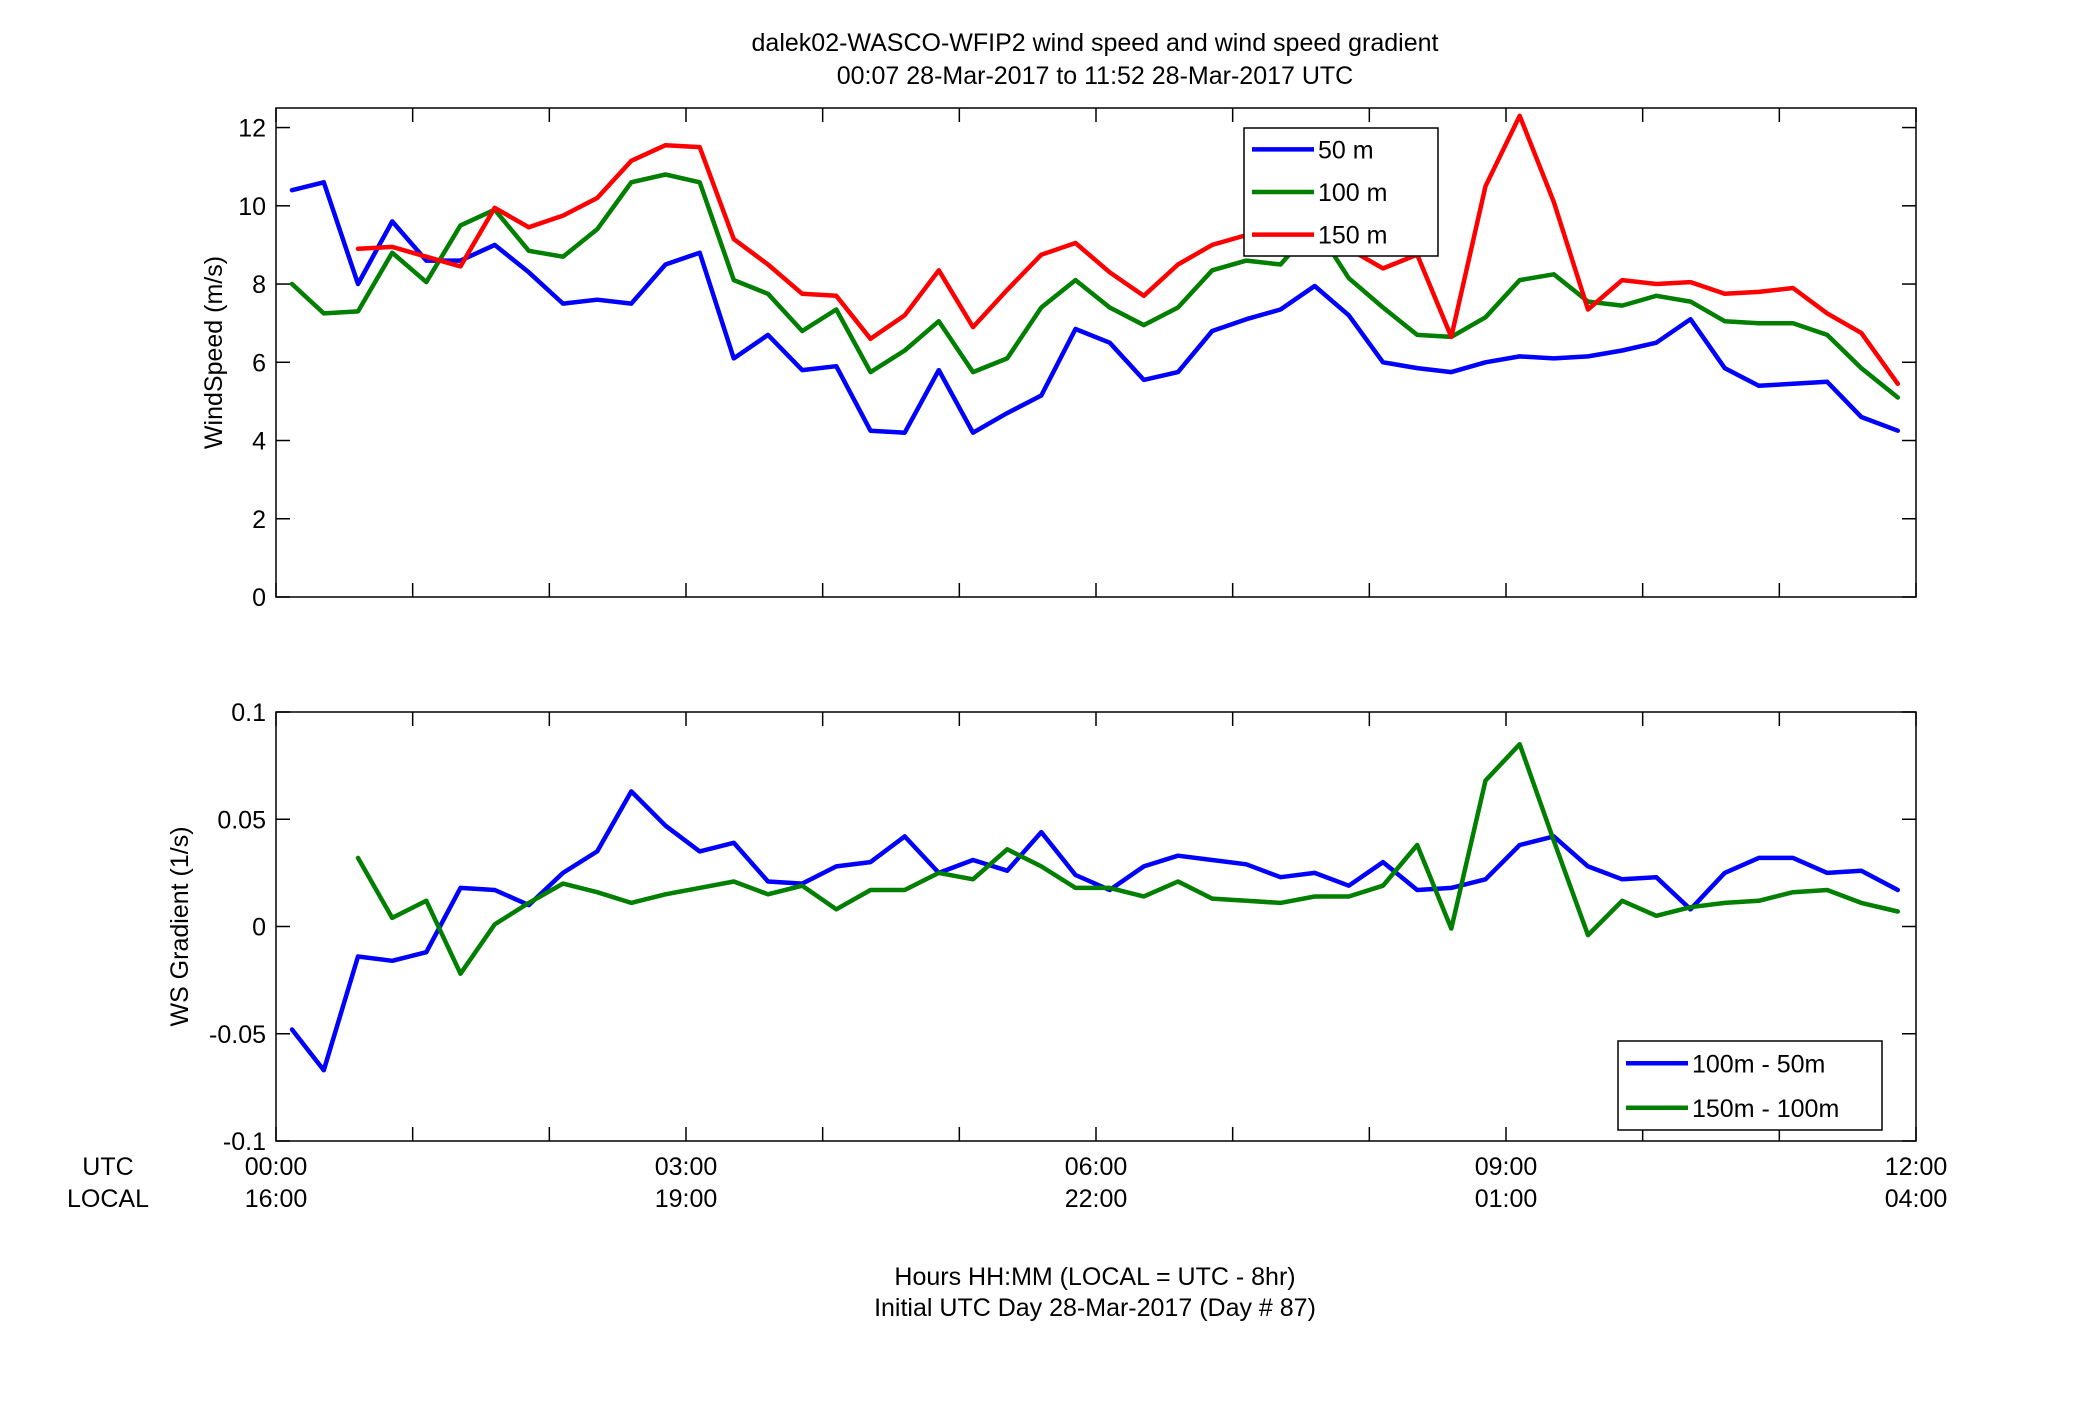 The image size is (2098, 1425). I want to click on y-tick-label: -0.05, so click(237, 1035).